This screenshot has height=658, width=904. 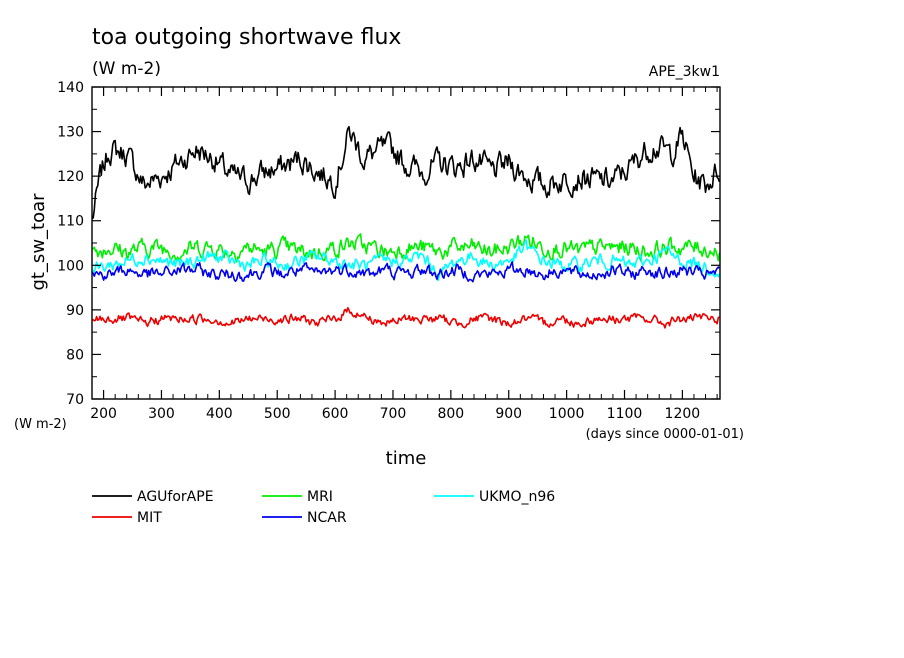 What do you see at coordinates (508, 414) in the screenshot?
I see `x-tick-label: 900` at bounding box center [508, 414].